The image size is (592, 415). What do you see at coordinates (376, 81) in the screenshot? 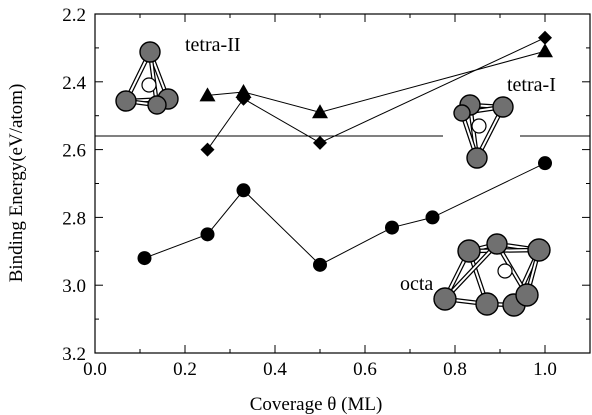
I see `series-line` at bounding box center [376, 81].